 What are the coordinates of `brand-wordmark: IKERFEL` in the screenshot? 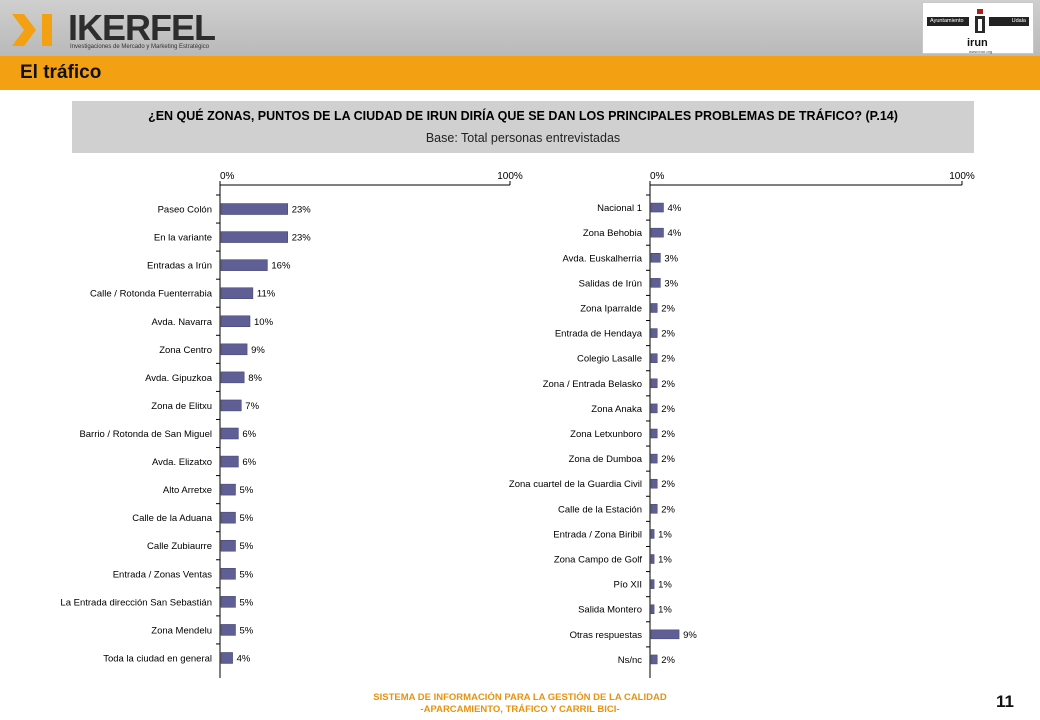 It's located at (142, 27).